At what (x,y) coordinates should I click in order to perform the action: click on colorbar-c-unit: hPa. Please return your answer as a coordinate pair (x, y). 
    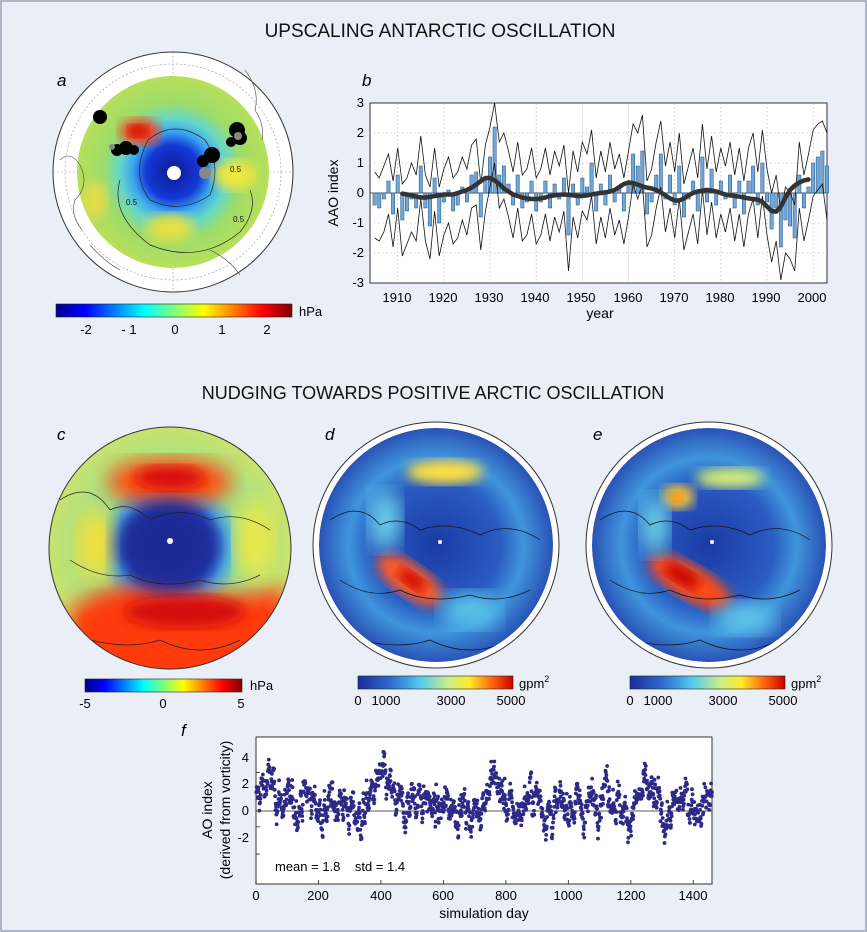
    Looking at the image, I should click on (262, 685).